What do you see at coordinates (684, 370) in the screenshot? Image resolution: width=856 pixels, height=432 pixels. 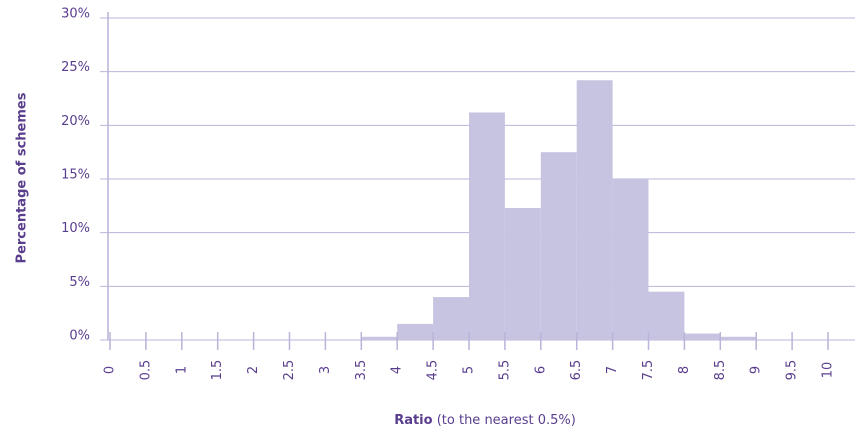 I see `x-tick-label: 8` at bounding box center [684, 370].